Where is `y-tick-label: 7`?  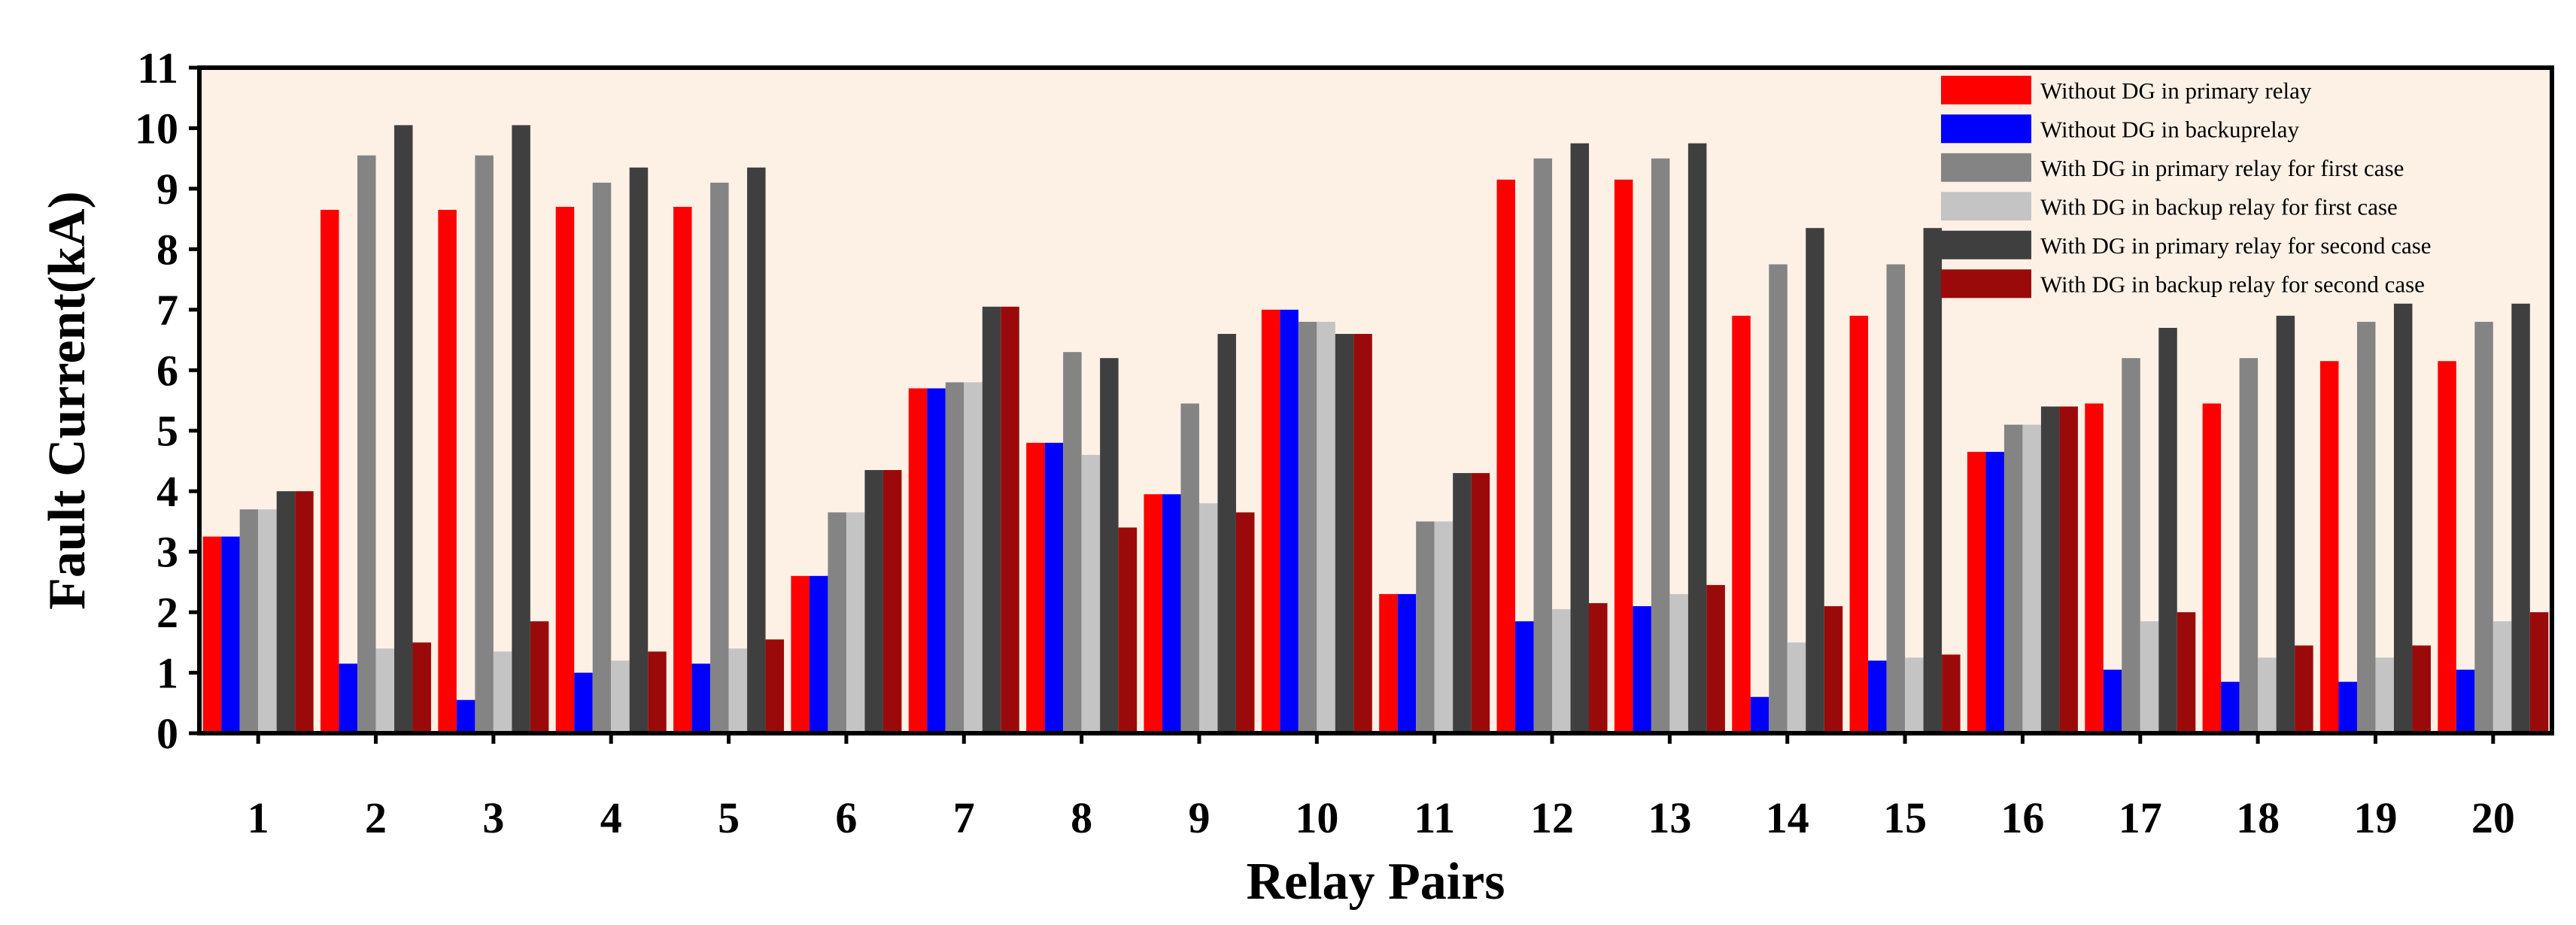 y-tick-label: 7 is located at coordinates (167, 310).